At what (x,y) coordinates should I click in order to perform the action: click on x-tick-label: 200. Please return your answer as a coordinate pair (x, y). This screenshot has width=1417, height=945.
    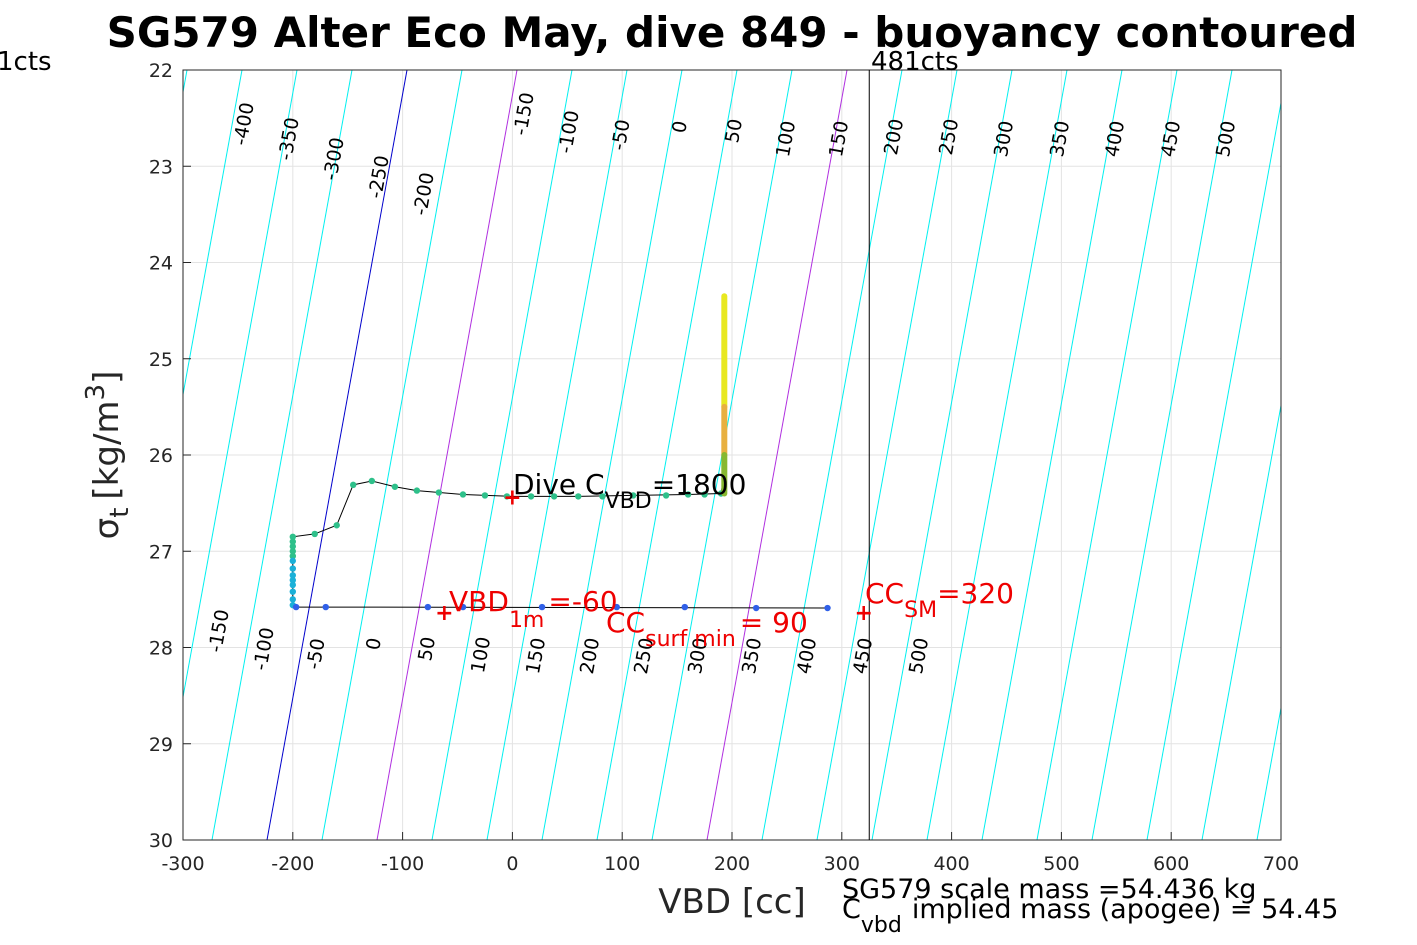
    Looking at the image, I should click on (732, 864).